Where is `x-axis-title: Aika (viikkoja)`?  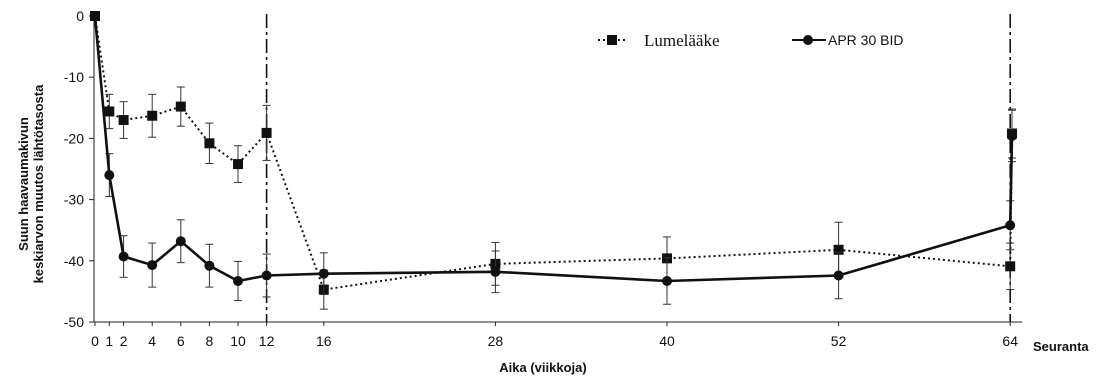 x-axis-title: Aika (viikkoja) is located at coordinates (542, 367).